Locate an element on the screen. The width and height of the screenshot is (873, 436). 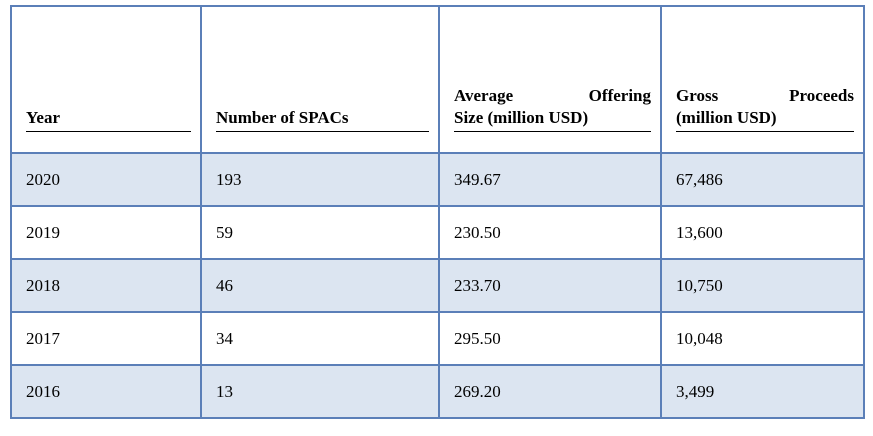
cell-number: 13 is located at coordinates (320, 391).